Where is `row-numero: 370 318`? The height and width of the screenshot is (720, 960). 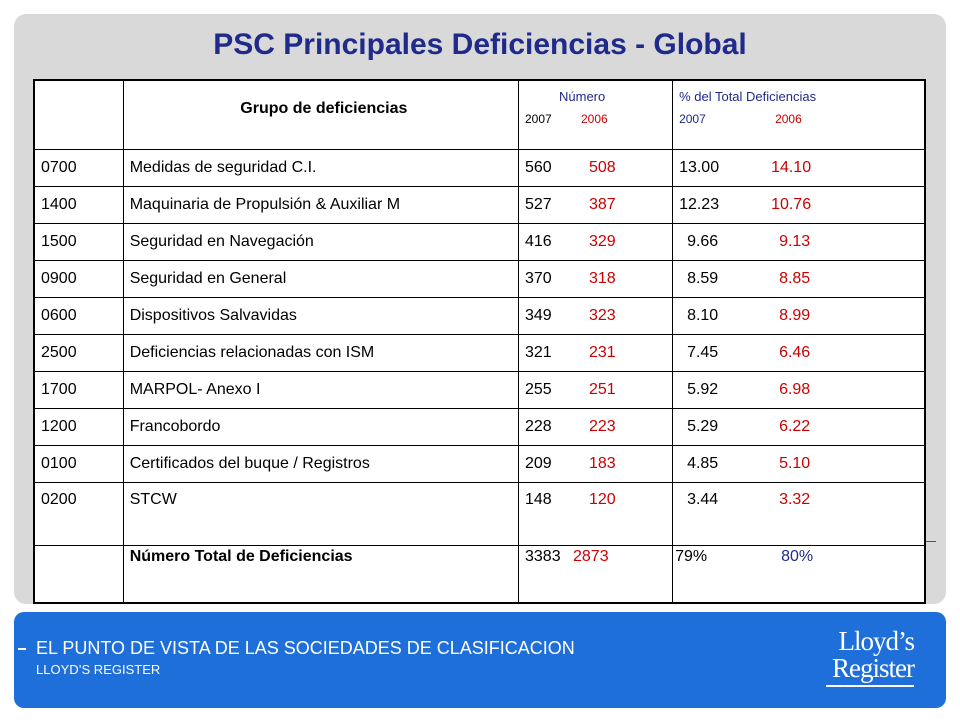 row-numero: 370 318 is located at coordinates (595, 279).